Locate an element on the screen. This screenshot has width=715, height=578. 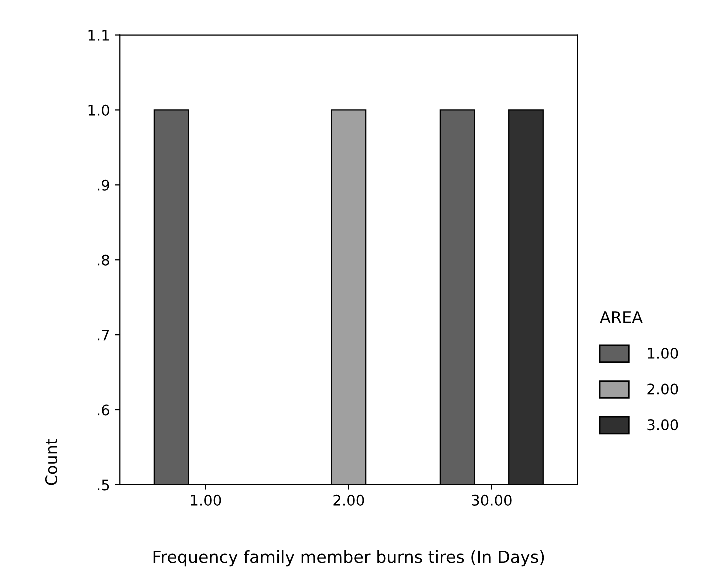
y-tick-label: 1.1 is located at coordinates (99, 35).